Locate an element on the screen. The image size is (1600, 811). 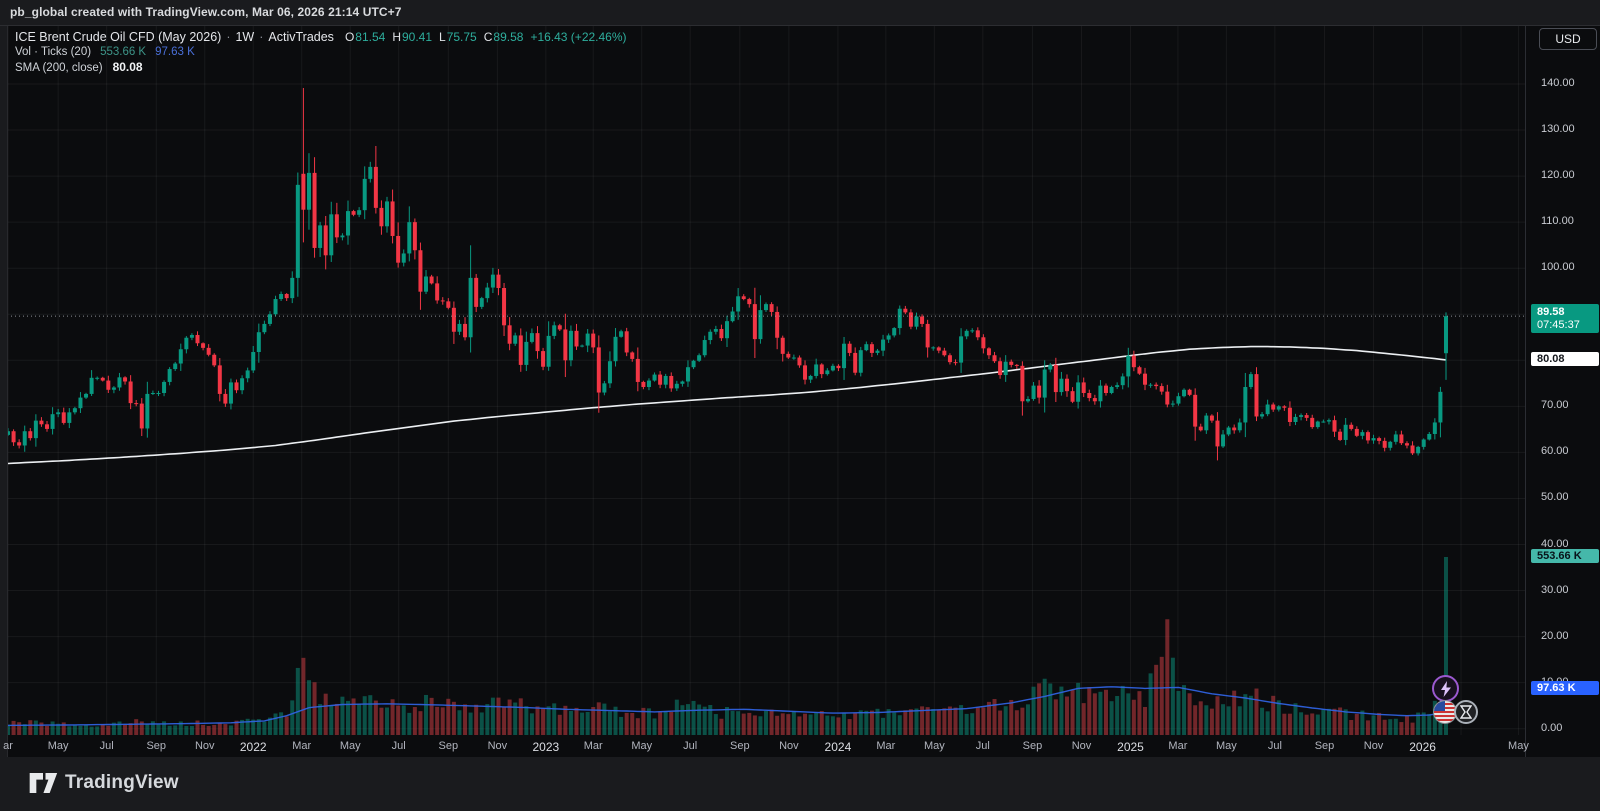
tradingview-logo: TradingView is located at coordinates (103, 783).